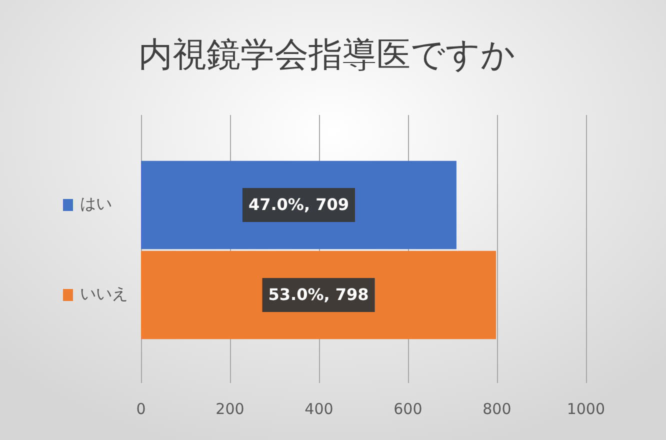 Image resolution: width=666 pixels, height=440 pixels. Describe the element at coordinates (230, 409) in the screenshot. I see `x-tick-label: 200` at that location.